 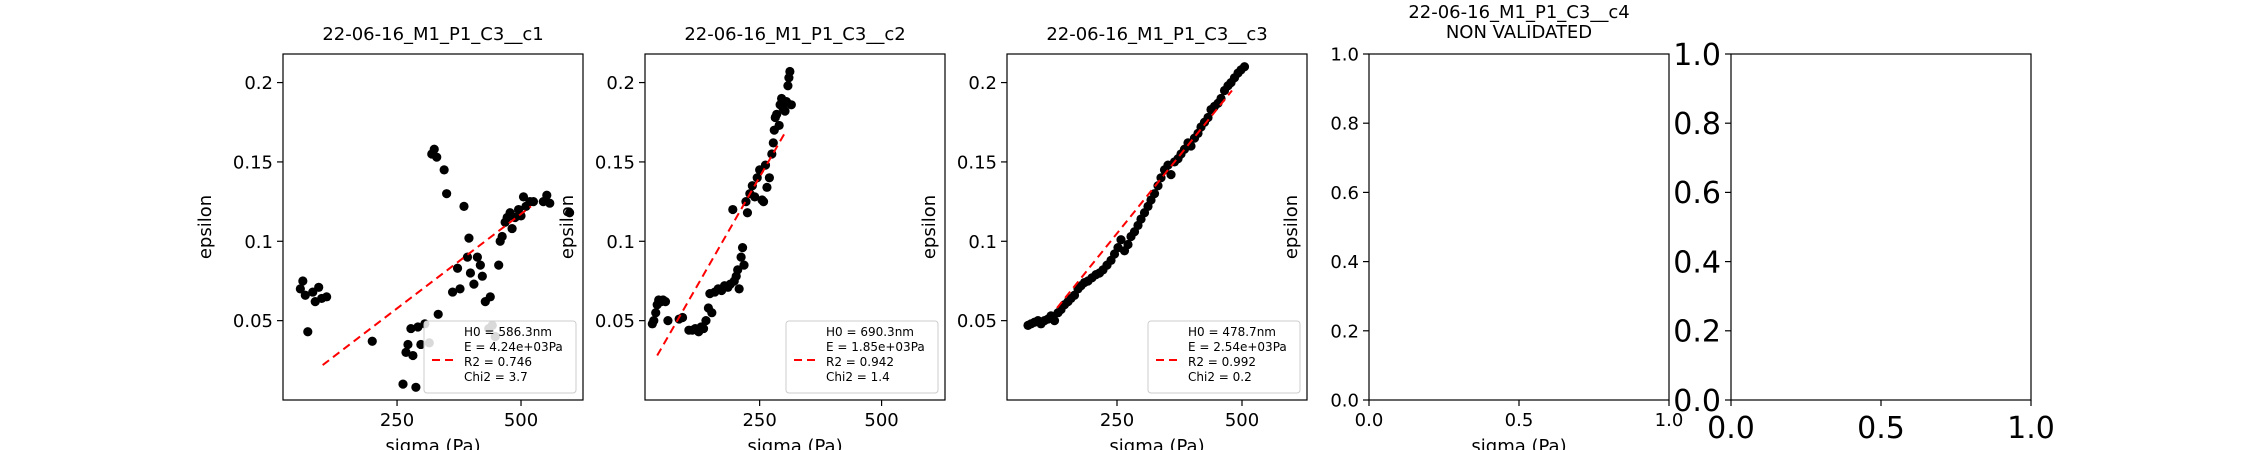 I want to click on legend-entry: Chi2 = 0.2, so click(x=1220, y=377).